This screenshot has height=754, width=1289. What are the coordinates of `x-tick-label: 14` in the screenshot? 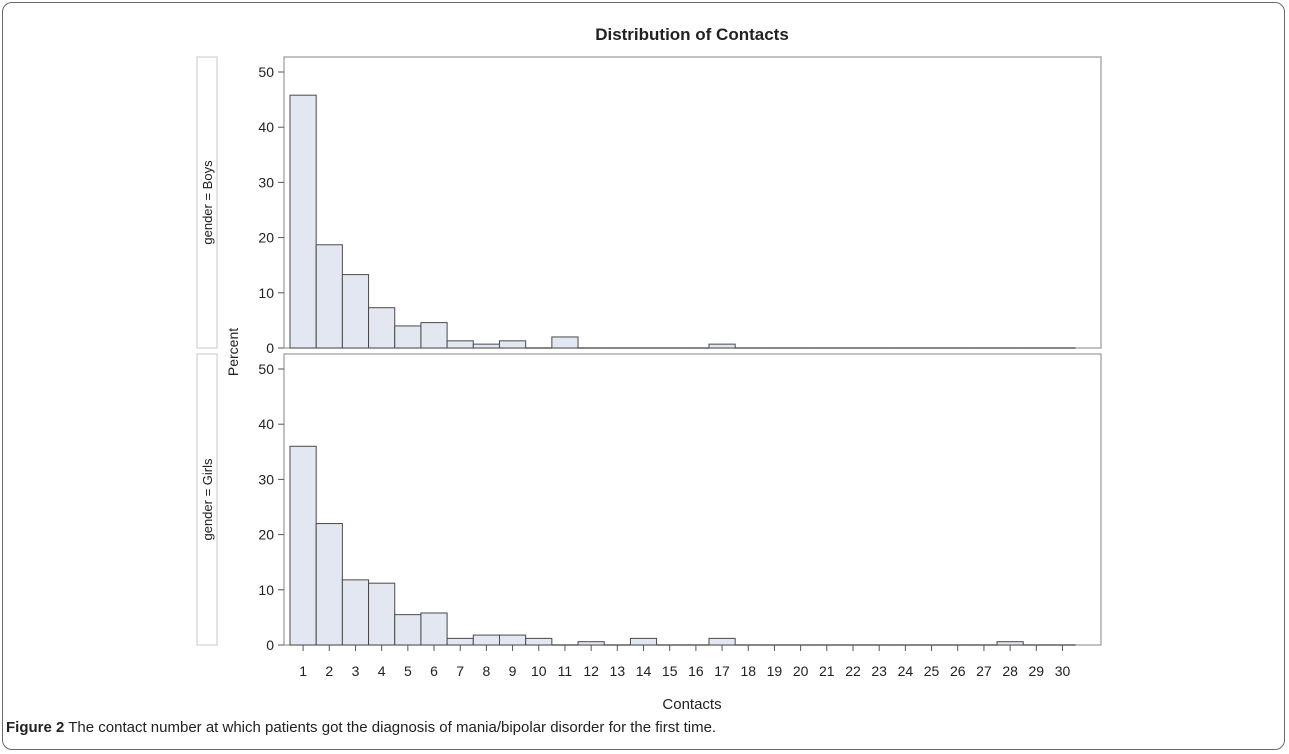 It's located at (644, 671).